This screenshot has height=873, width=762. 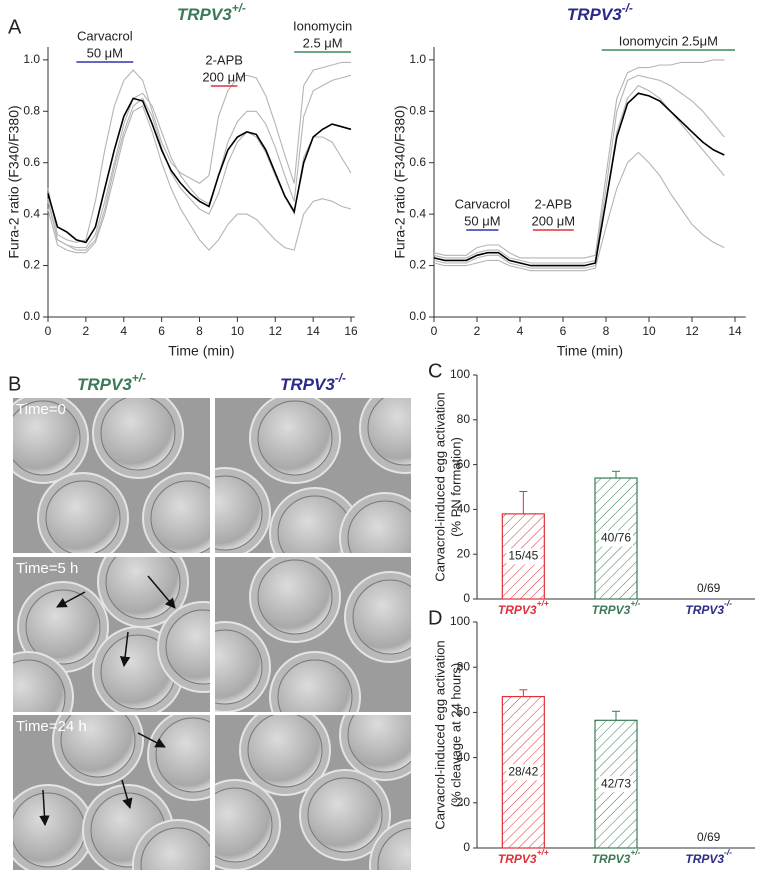 What do you see at coordinates (323, 42) in the screenshot?
I see `annotation: 2.5 μM` at bounding box center [323, 42].